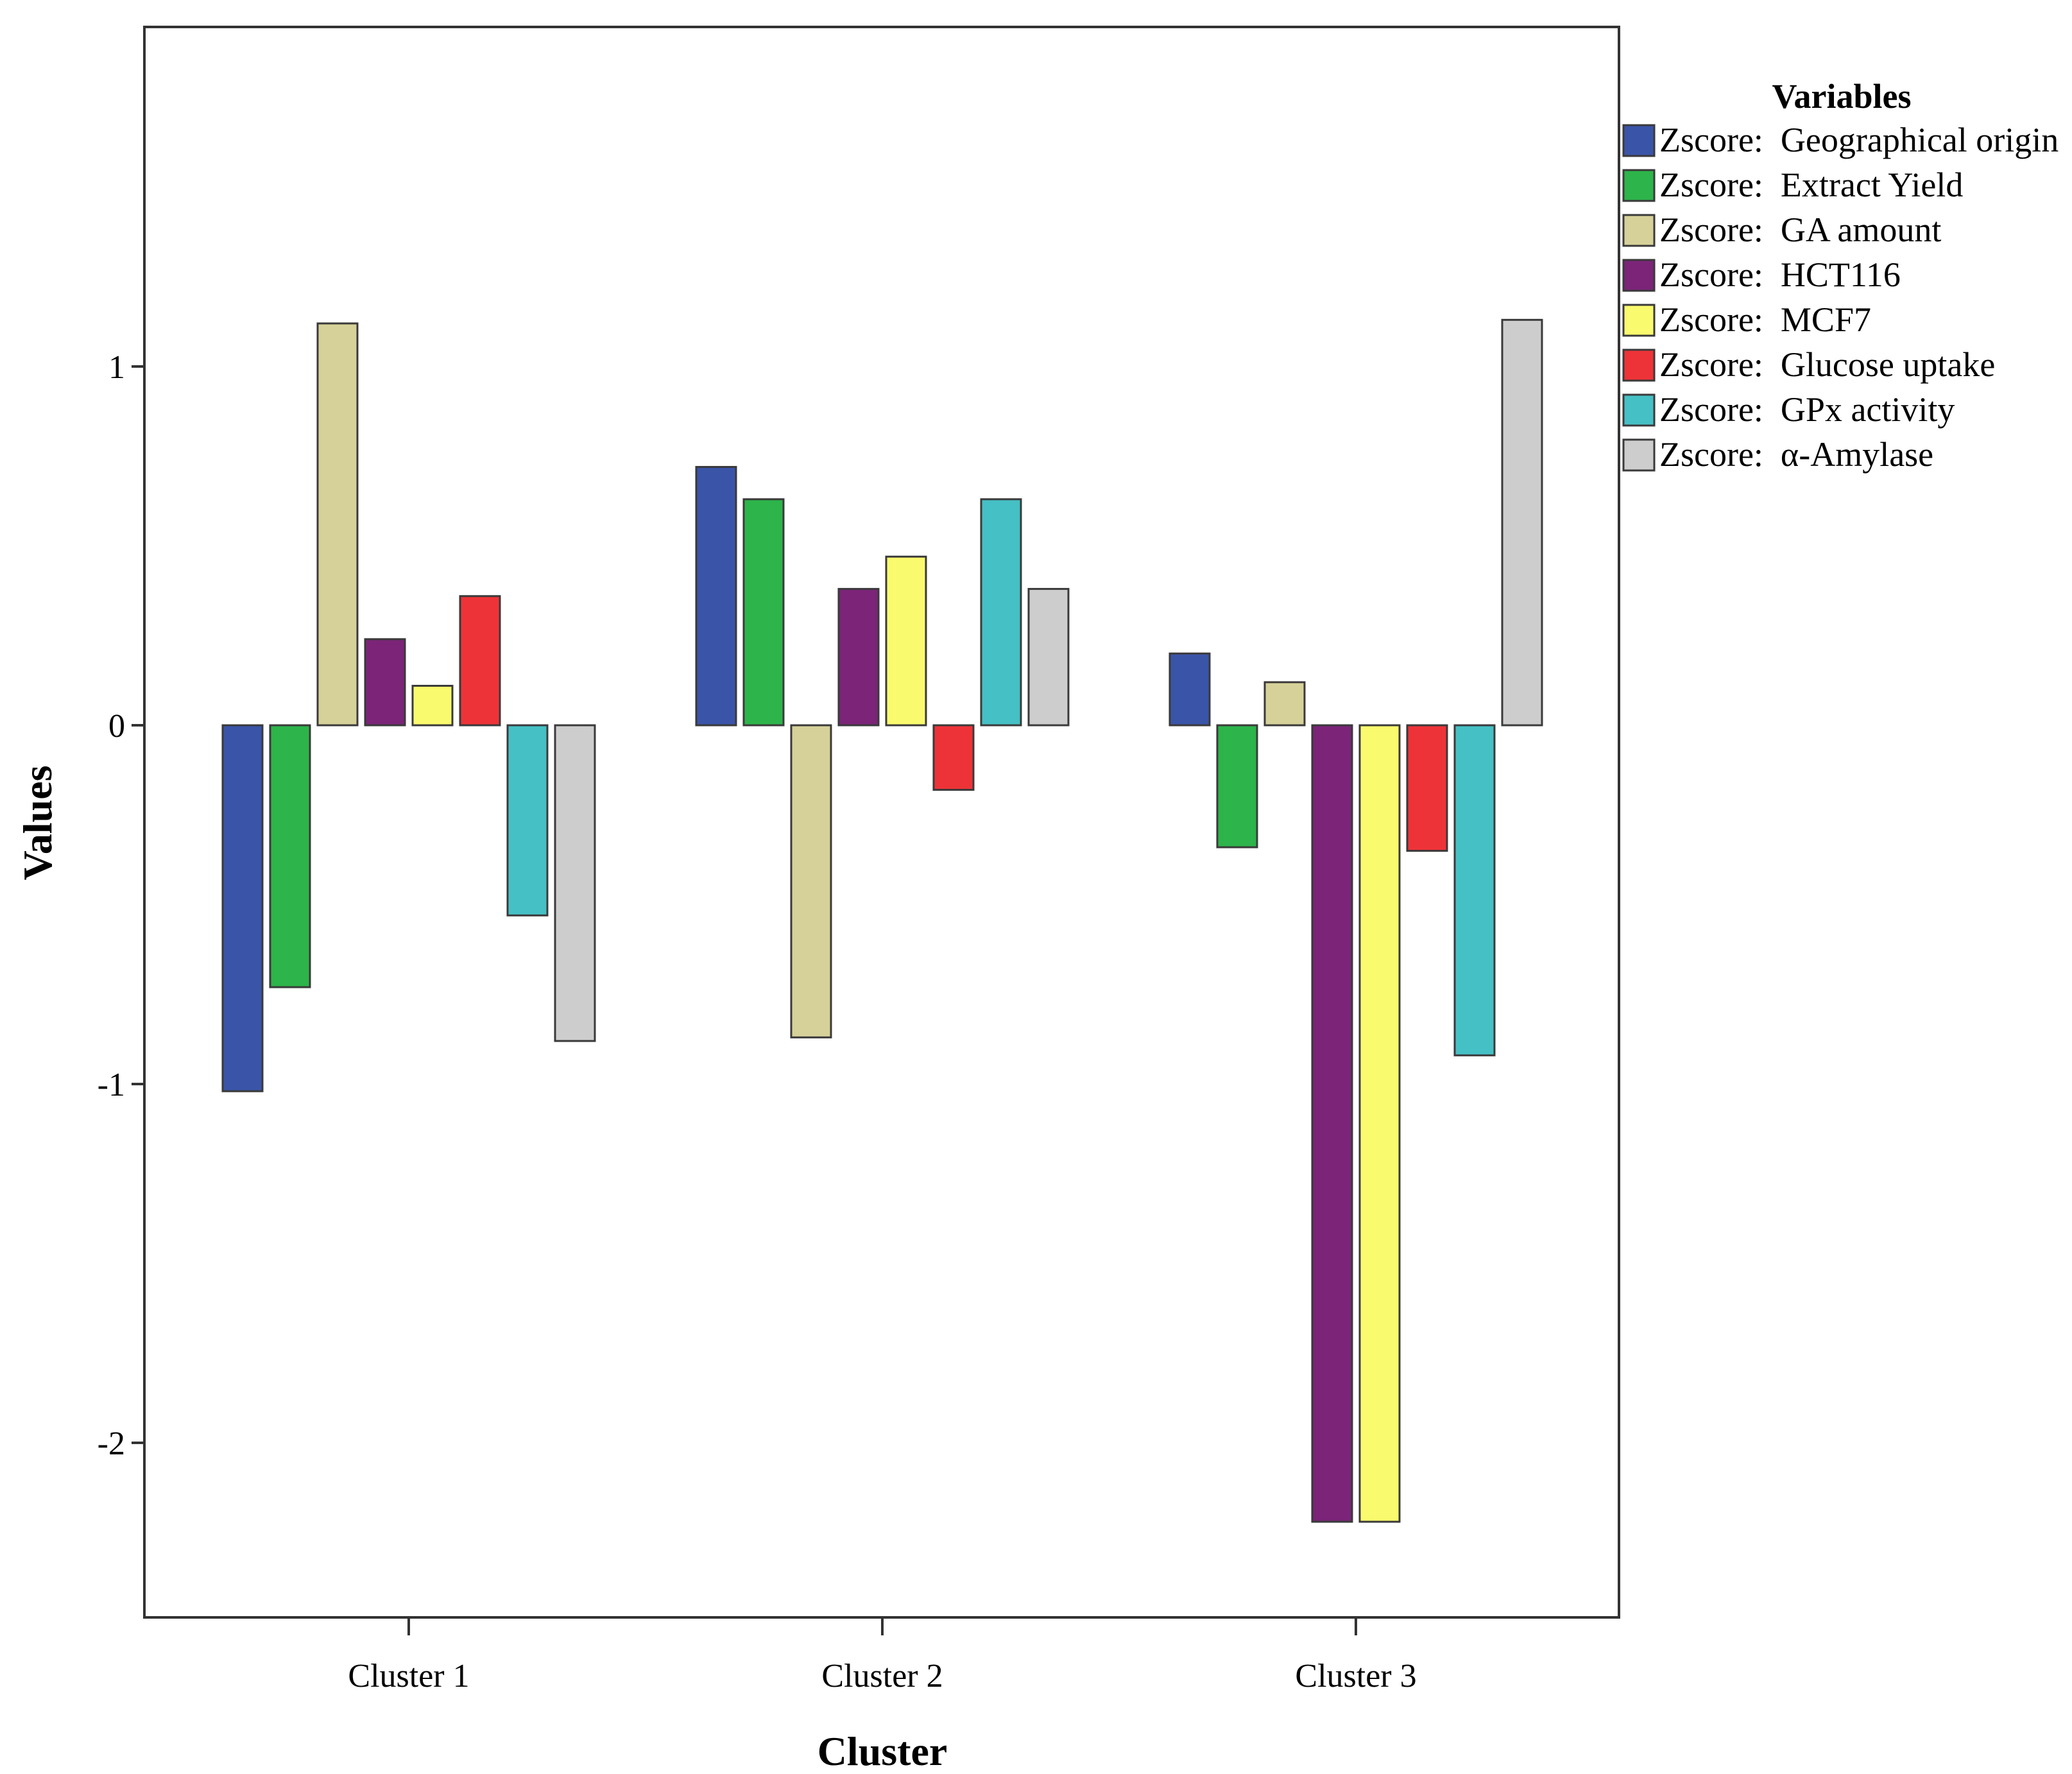 The height and width of the screenshot is (1774, 2072). Describe the element at coordinates (1474, 890) in the screenshot. I see `bar-cluster3-series7` at that location.